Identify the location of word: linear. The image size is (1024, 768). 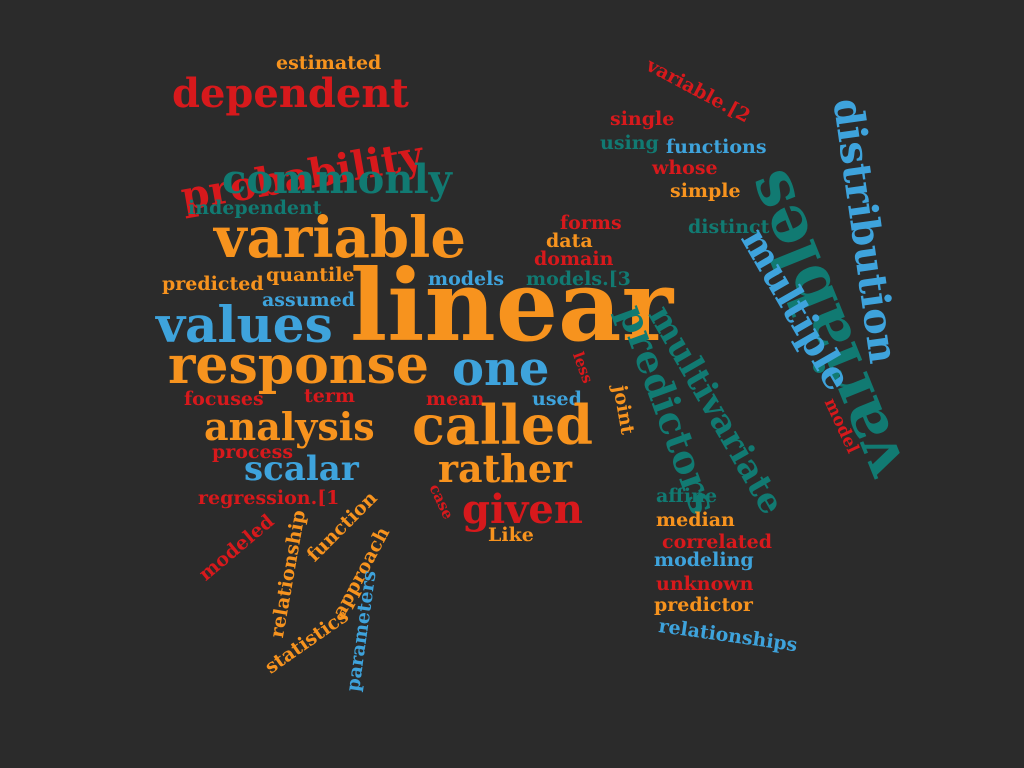
(512, 306).